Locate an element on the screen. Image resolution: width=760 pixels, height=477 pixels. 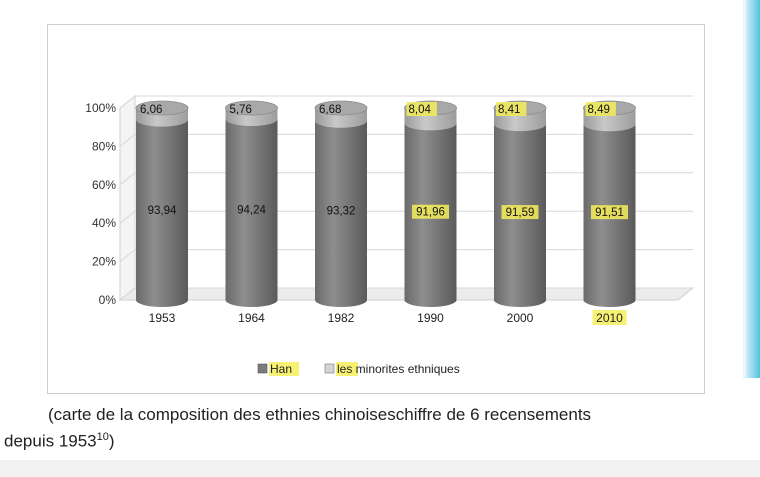
bottom-strip is located at coordinates (380, 468).